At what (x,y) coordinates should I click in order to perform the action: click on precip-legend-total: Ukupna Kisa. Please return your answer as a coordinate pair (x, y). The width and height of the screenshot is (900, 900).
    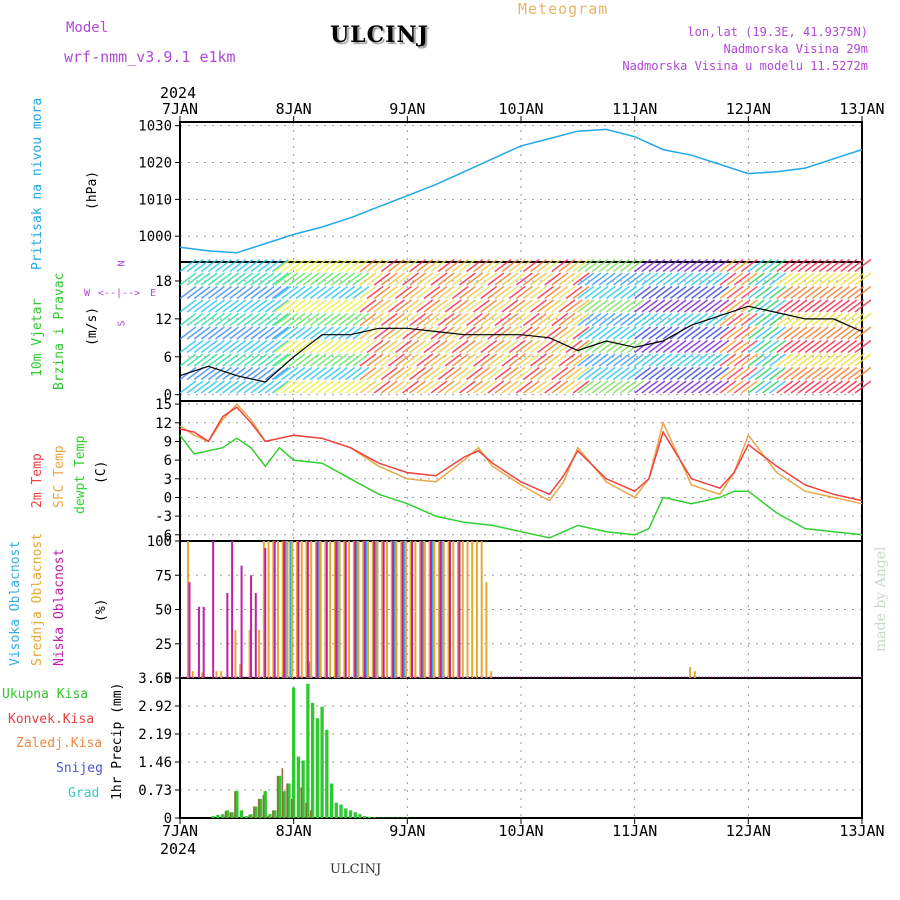
    Looking at the image, I should click on (45, 694).